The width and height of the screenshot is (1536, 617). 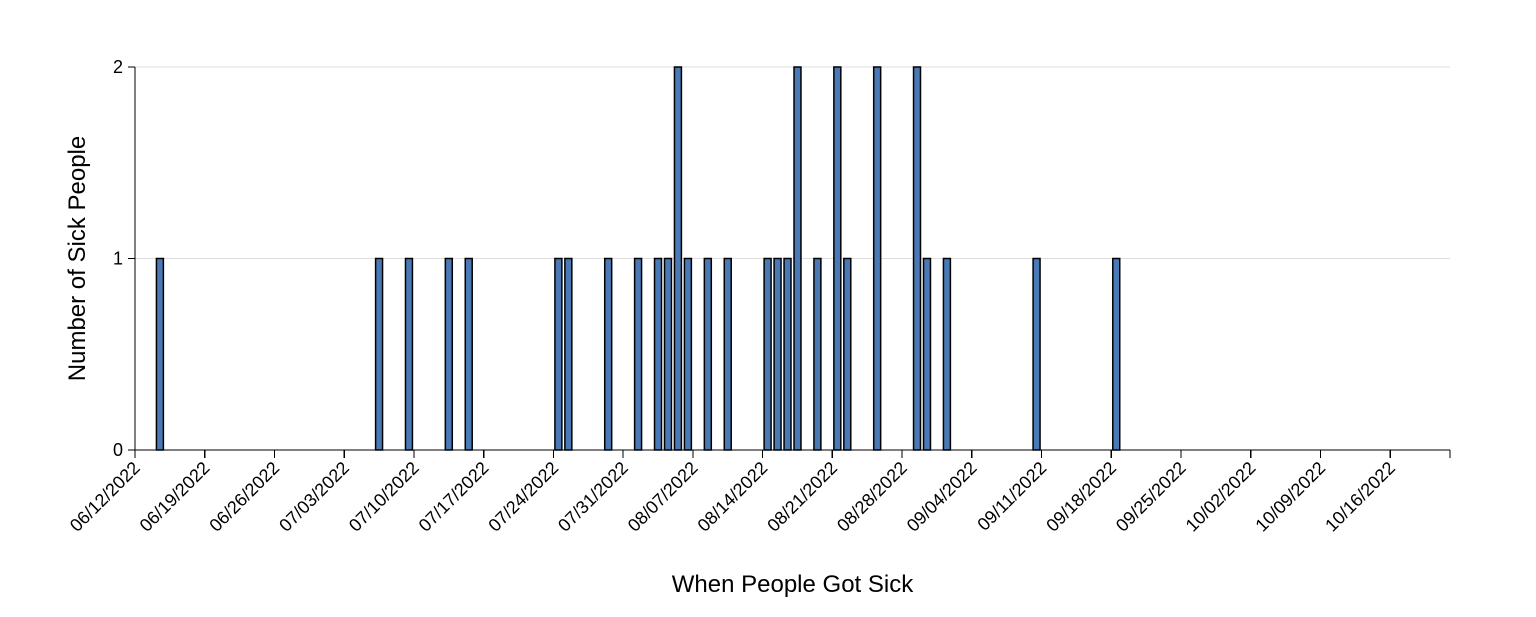 I want to click on x-tick-label: 06/19/2022, so click(x=175, y=497).